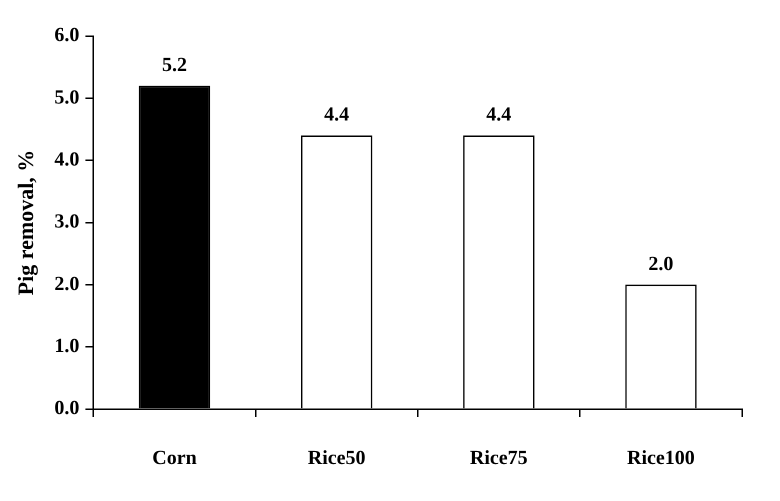  What do you see at coordinates (67, 346) in the screenshot?
I see `y-tick-label: 1.0` at bounding box center [67, 346].